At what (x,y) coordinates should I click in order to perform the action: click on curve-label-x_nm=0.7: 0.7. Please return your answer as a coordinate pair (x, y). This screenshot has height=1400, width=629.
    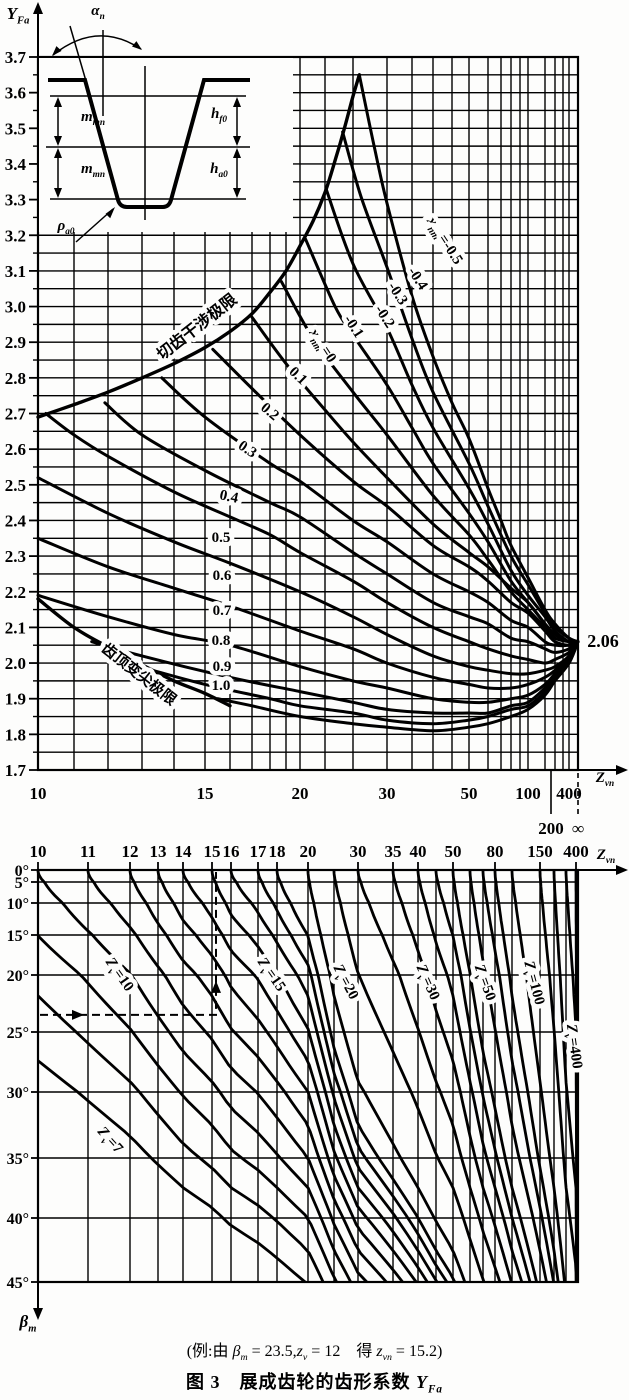
    Looking at the image, I should click on (222, 611).